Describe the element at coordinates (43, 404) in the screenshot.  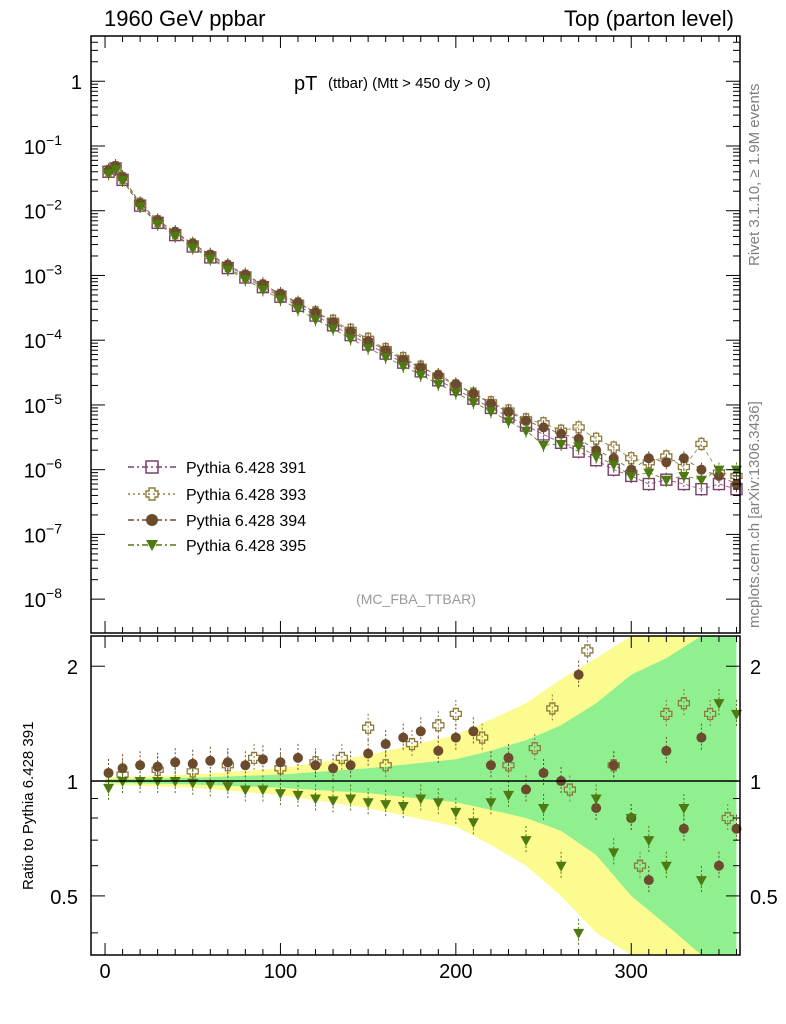
I see `y-tick-label: 10⁻⁵` at that location.